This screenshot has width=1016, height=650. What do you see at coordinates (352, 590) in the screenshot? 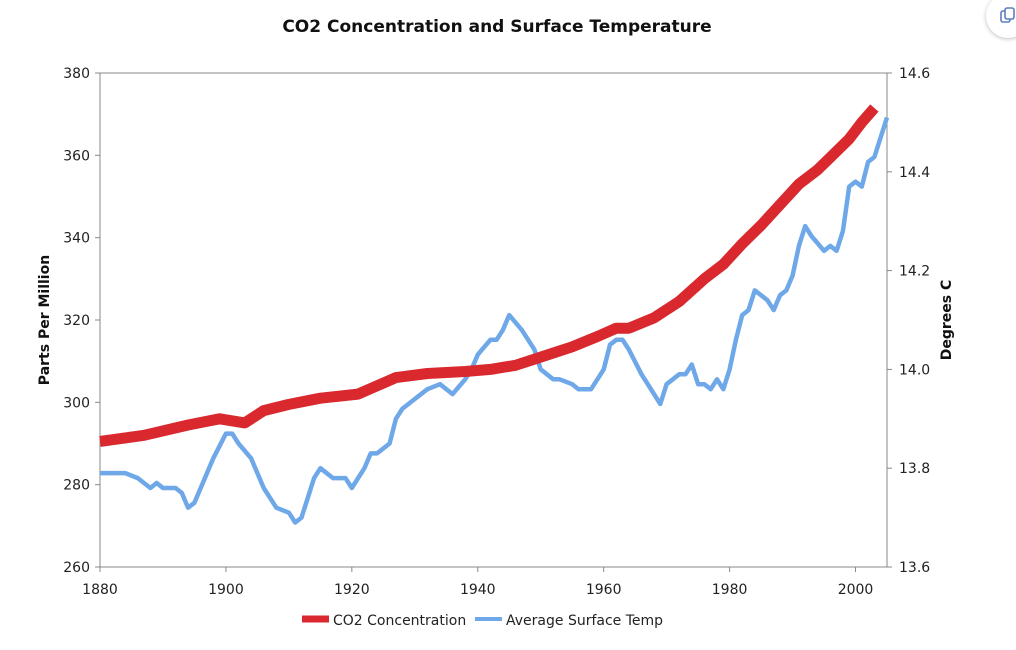
I see `x-tick-label: 1920` at bounding box center [352, 590].